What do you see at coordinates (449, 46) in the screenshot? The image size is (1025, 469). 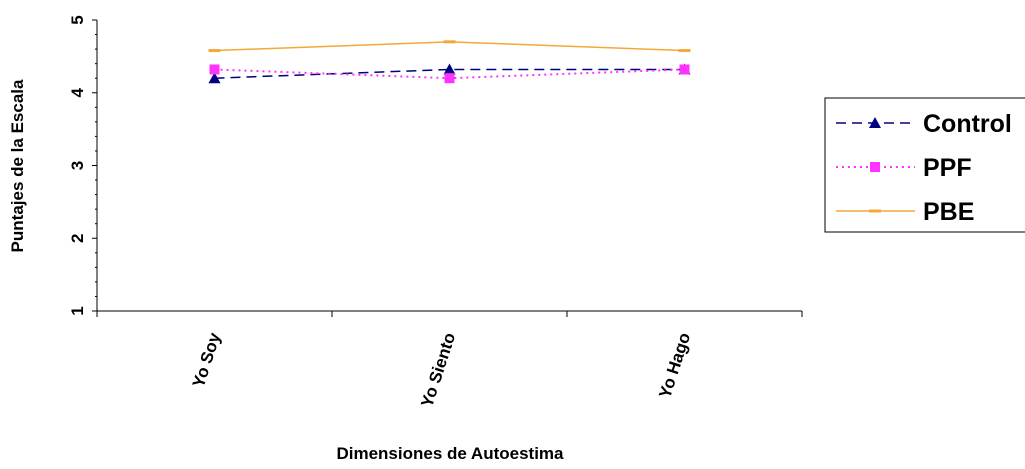 I see `series-pbe` at bounding box center [449, 46].